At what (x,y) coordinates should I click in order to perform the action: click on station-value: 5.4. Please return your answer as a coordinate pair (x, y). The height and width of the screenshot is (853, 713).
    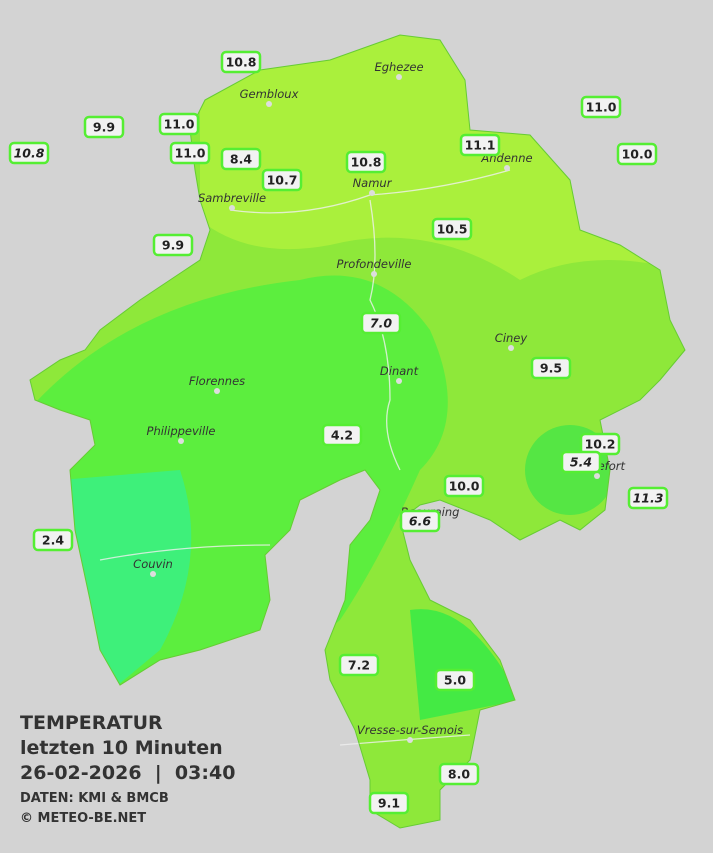
    Looking at the image, I should click on (581, 462).